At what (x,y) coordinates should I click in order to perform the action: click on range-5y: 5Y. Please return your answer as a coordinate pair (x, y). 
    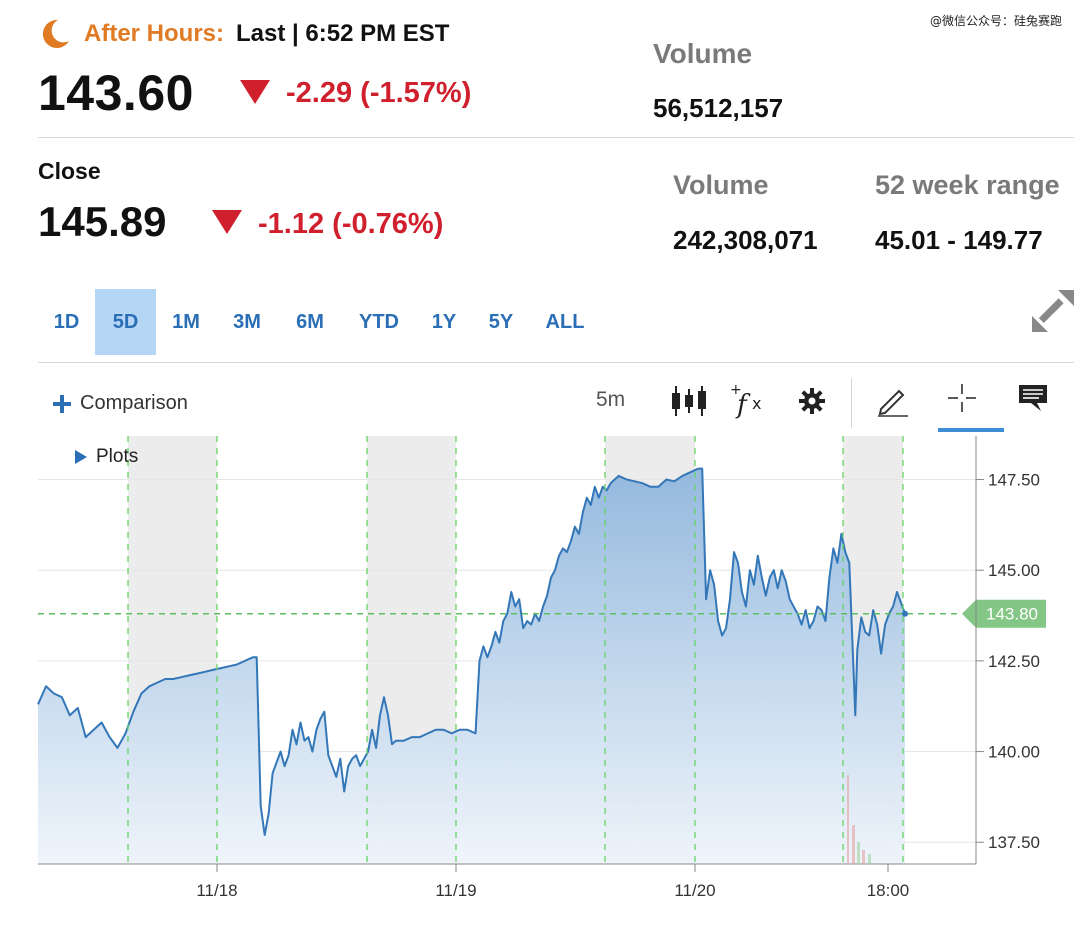
    Looking at the image, I should click on (501, 321).